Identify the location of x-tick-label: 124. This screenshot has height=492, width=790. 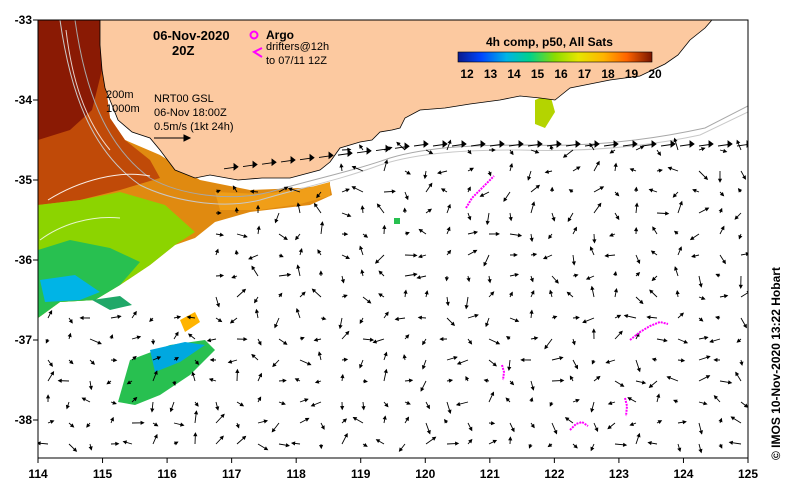
(683, 474).